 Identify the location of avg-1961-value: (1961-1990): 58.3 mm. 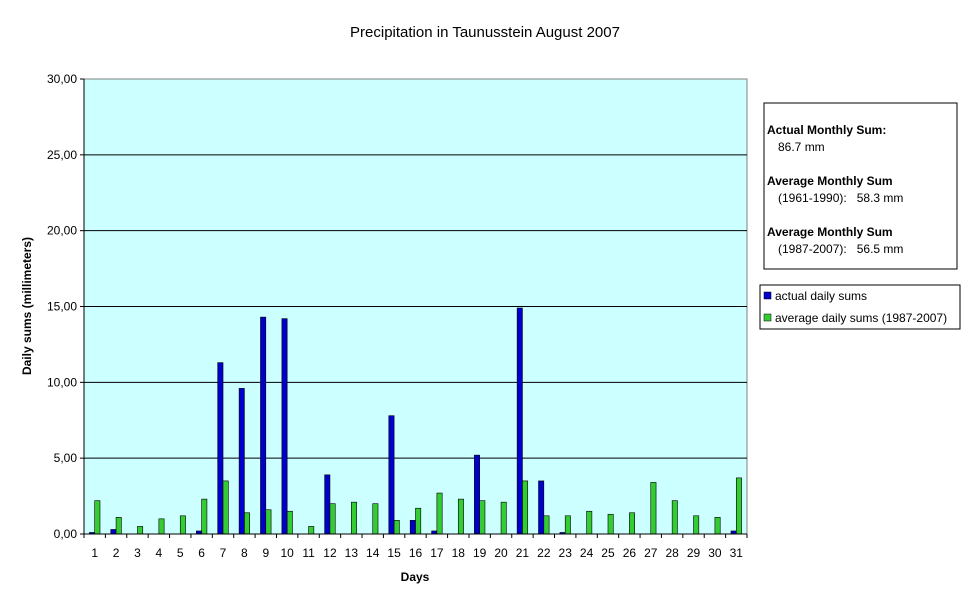
(840, 198).